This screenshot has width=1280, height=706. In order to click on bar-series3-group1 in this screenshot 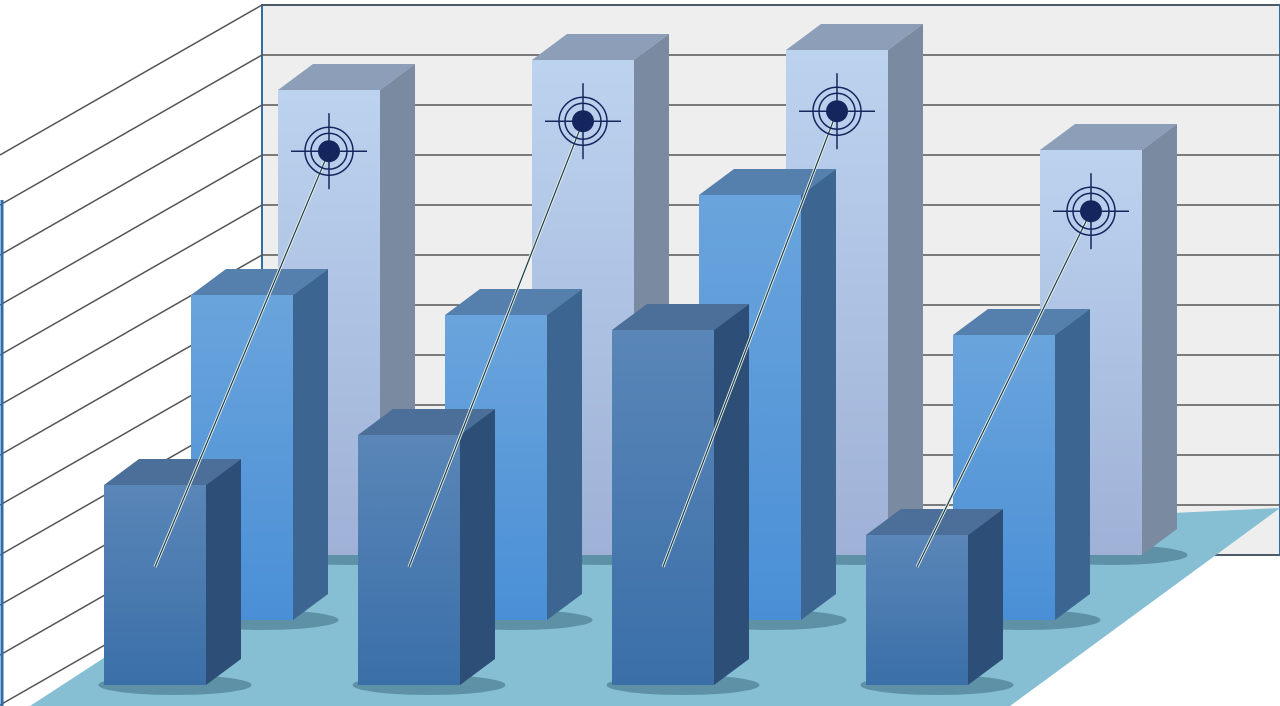, I will do `click(175, 577)`.